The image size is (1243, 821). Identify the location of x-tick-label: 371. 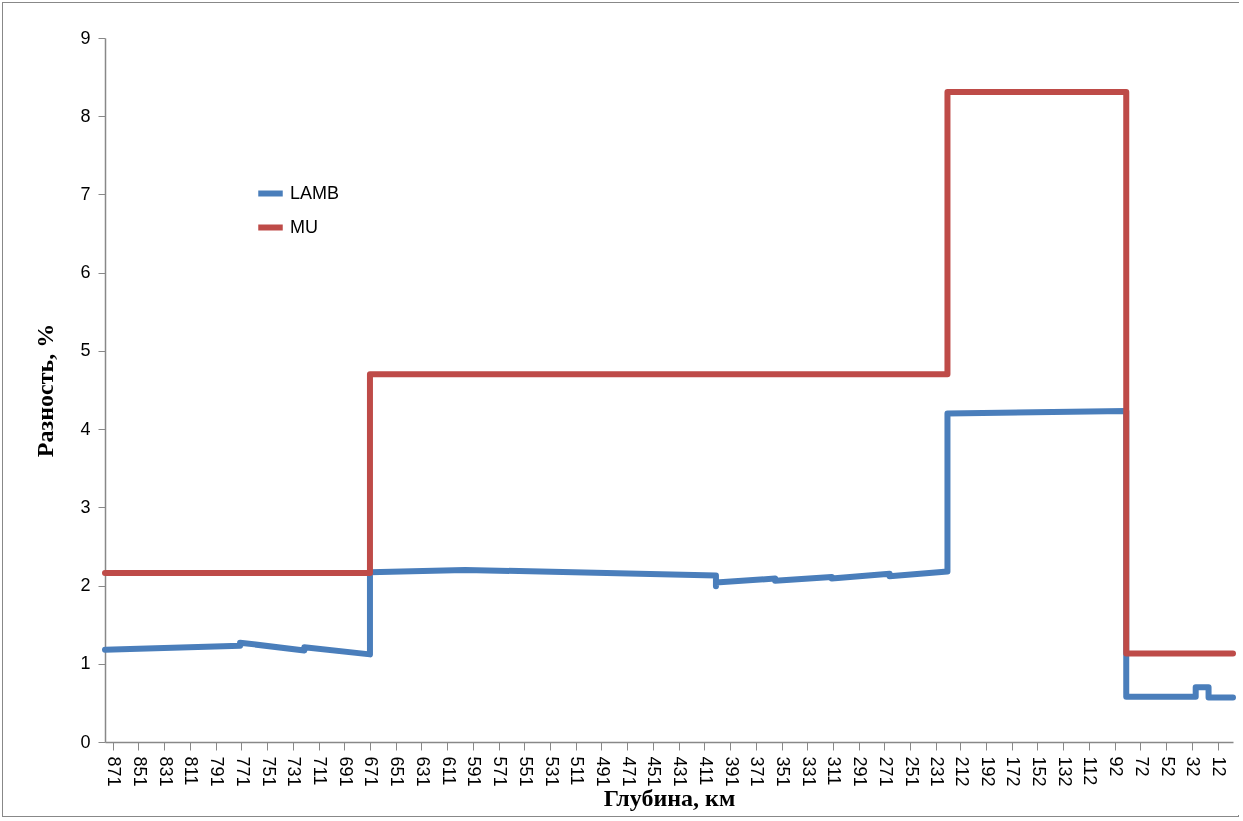
(757, 771).